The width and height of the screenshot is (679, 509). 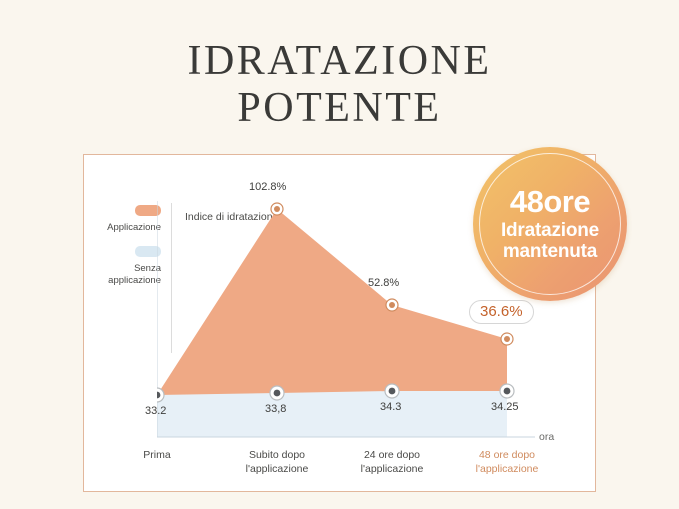 I want to click on x-tick-24-ore-dopo: 24 ore dopo l'applicazione, so click(x=392, y=462).